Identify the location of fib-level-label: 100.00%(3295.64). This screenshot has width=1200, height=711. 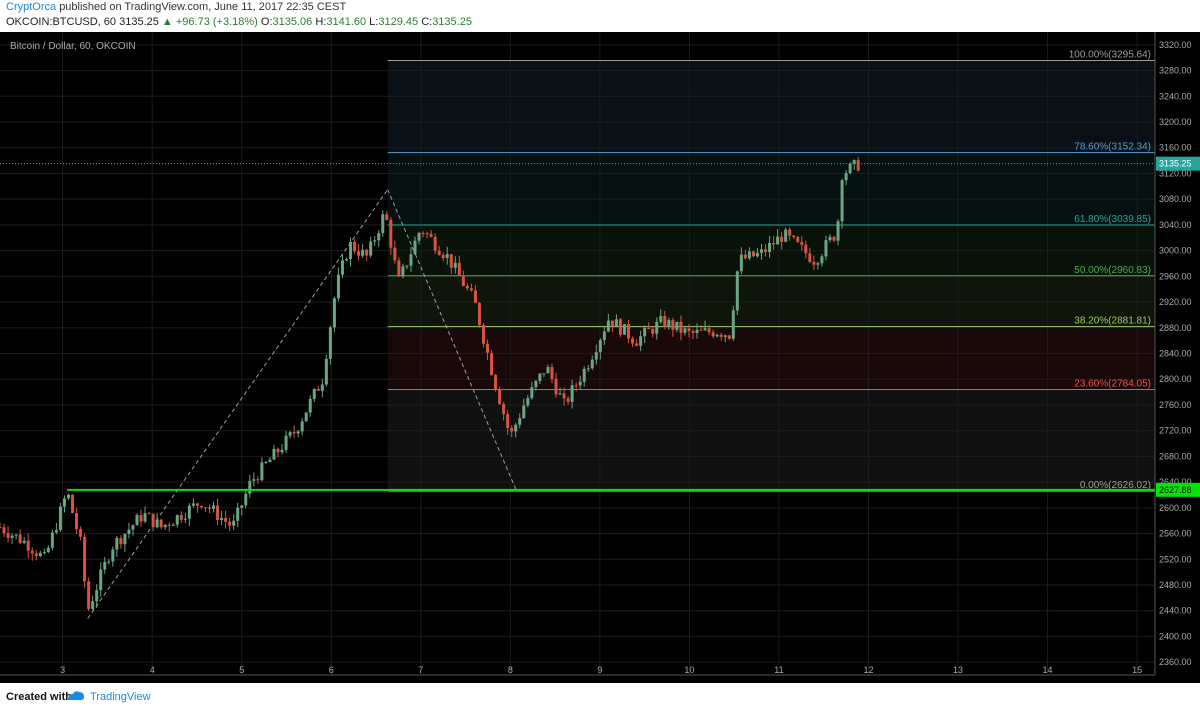
(1110, 55).